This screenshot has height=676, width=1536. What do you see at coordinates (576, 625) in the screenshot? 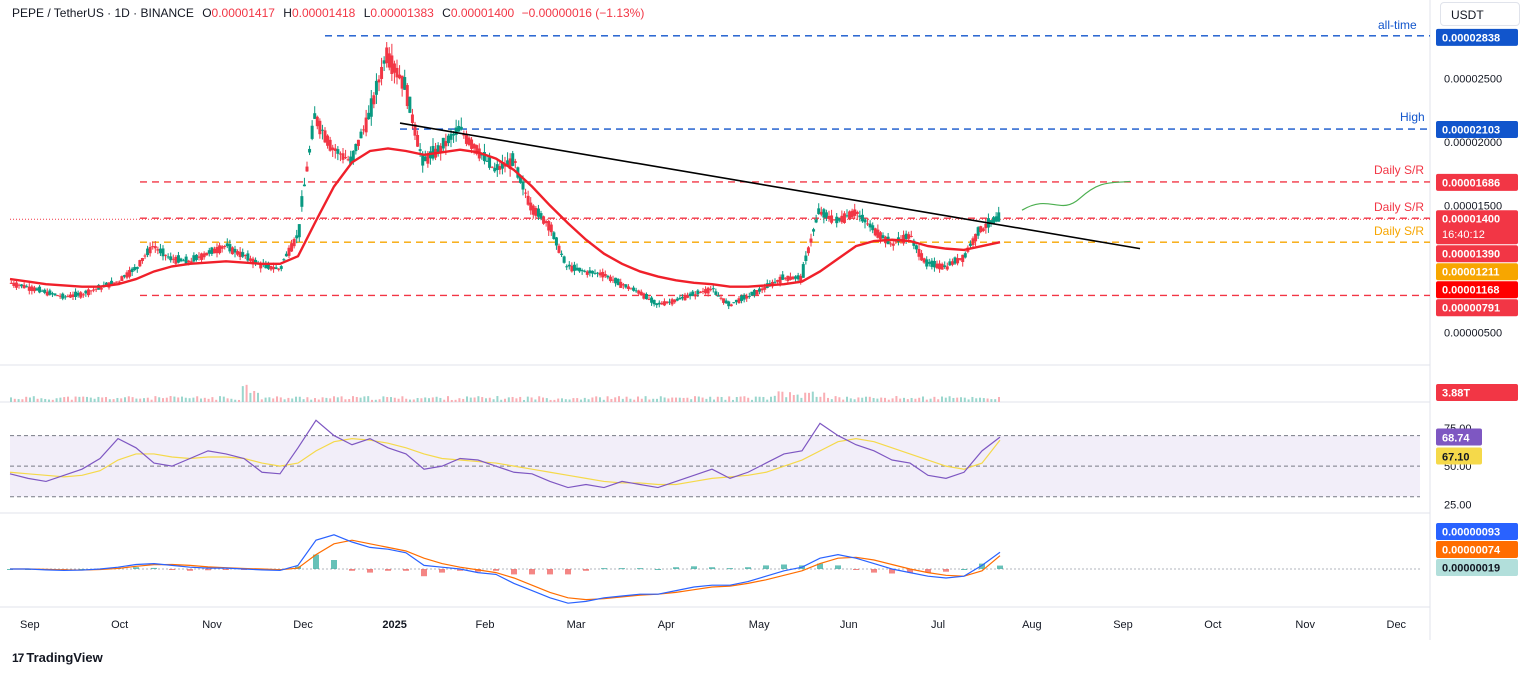
I see `time-axis-label: Mar` at bounding box center [576, 625].